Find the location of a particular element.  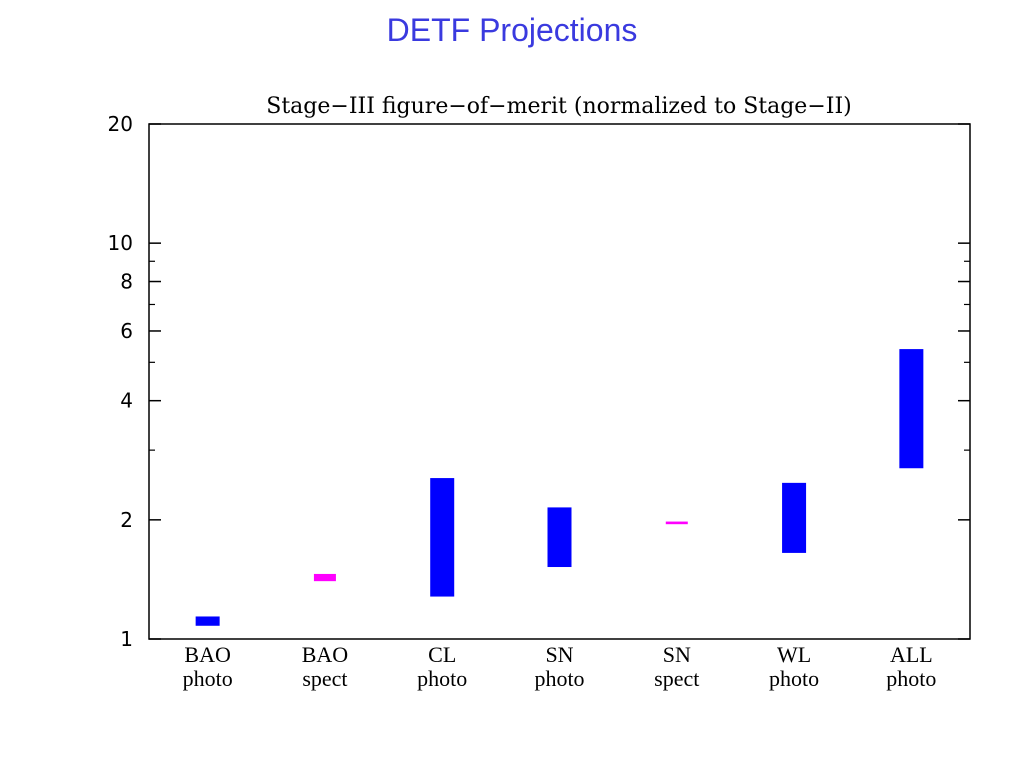

y-tick-label: 4 is located at coordinates (126, 401).